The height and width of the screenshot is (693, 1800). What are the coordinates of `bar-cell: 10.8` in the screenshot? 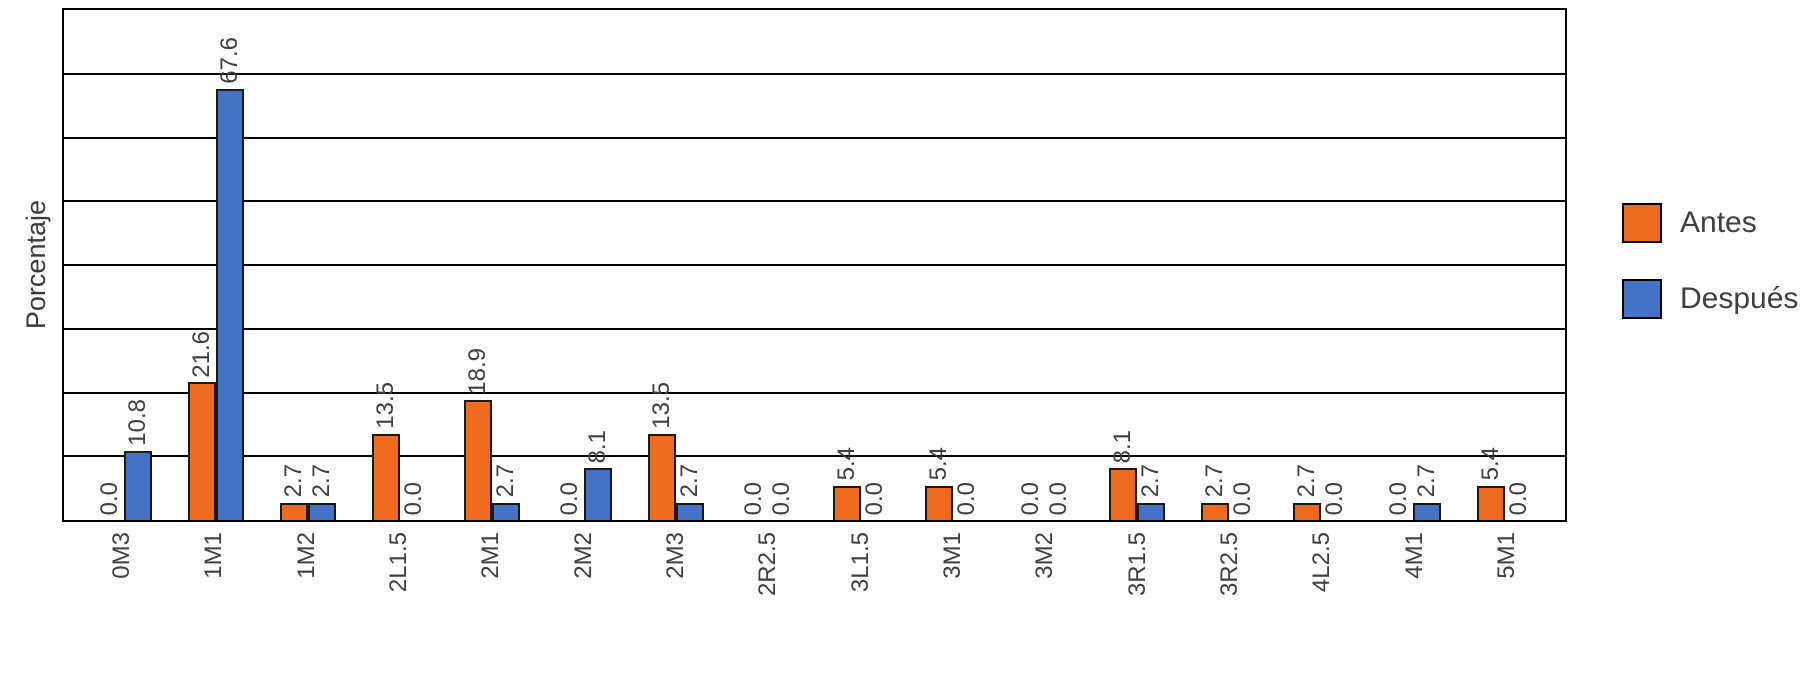 It's located at (138, 265).